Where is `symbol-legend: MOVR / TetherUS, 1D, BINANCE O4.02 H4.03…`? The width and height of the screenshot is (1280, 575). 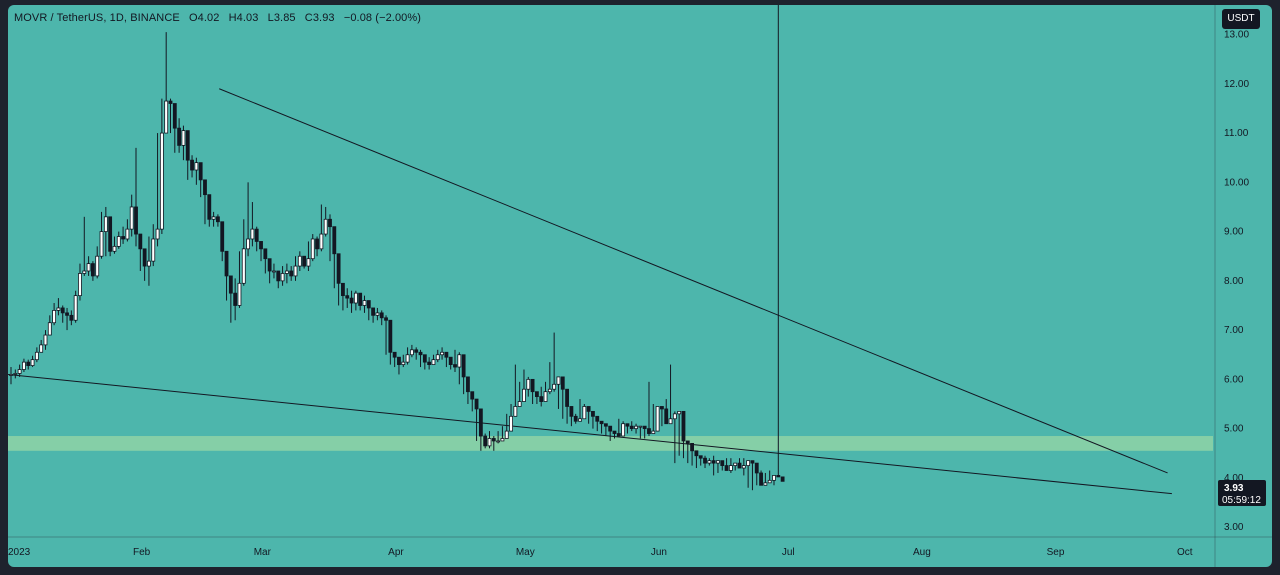 symbol-legend: MOVR / TetherUS, 1D, BINANCE O4.02 H4.03… is located at coordinates (220, 18).